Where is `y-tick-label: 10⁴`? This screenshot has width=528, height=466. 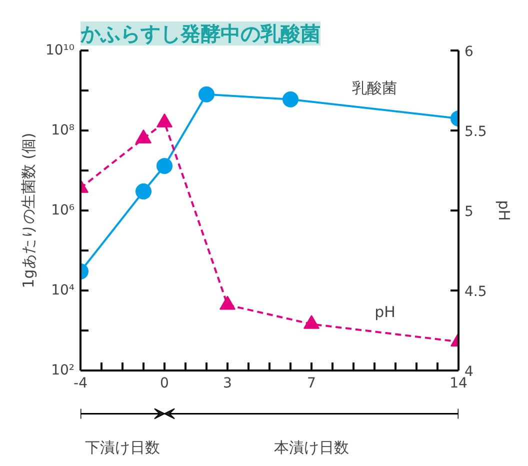 y-tick-label: 10⁴ is located at coordinates (63, 290).